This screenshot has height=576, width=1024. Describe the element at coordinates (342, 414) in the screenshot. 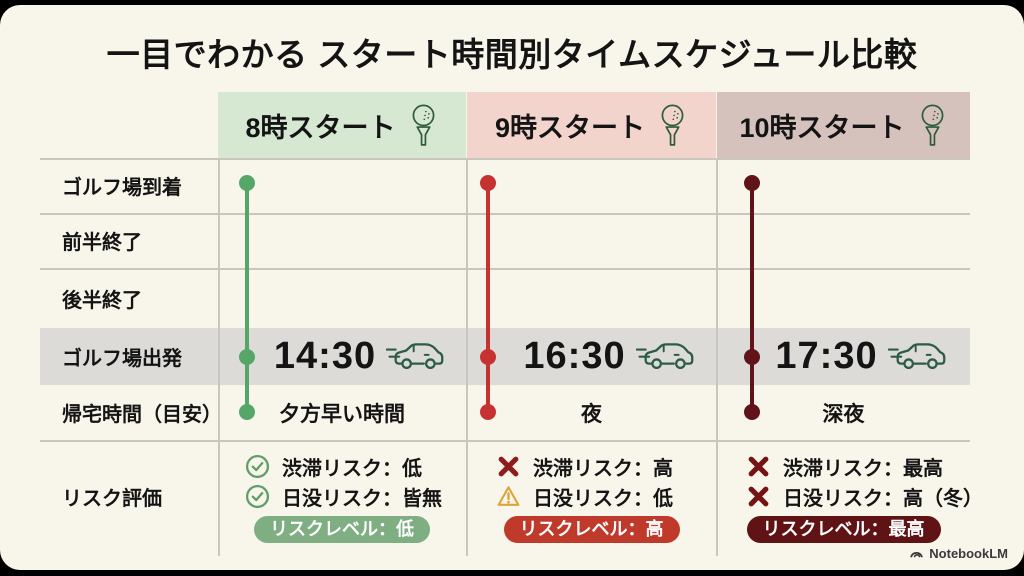

I see `return-time-8am: 夕方早い時間` at that location.